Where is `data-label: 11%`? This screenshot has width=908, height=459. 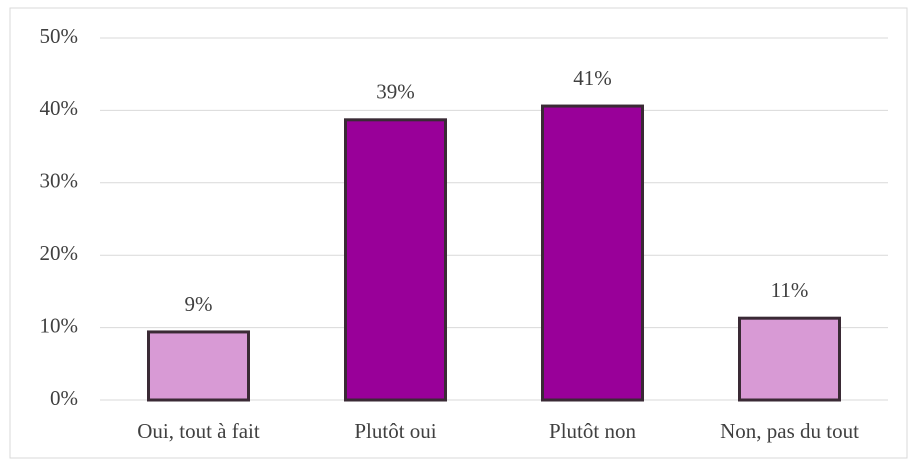 data-label: 11% is located at coordinates (790, 290).